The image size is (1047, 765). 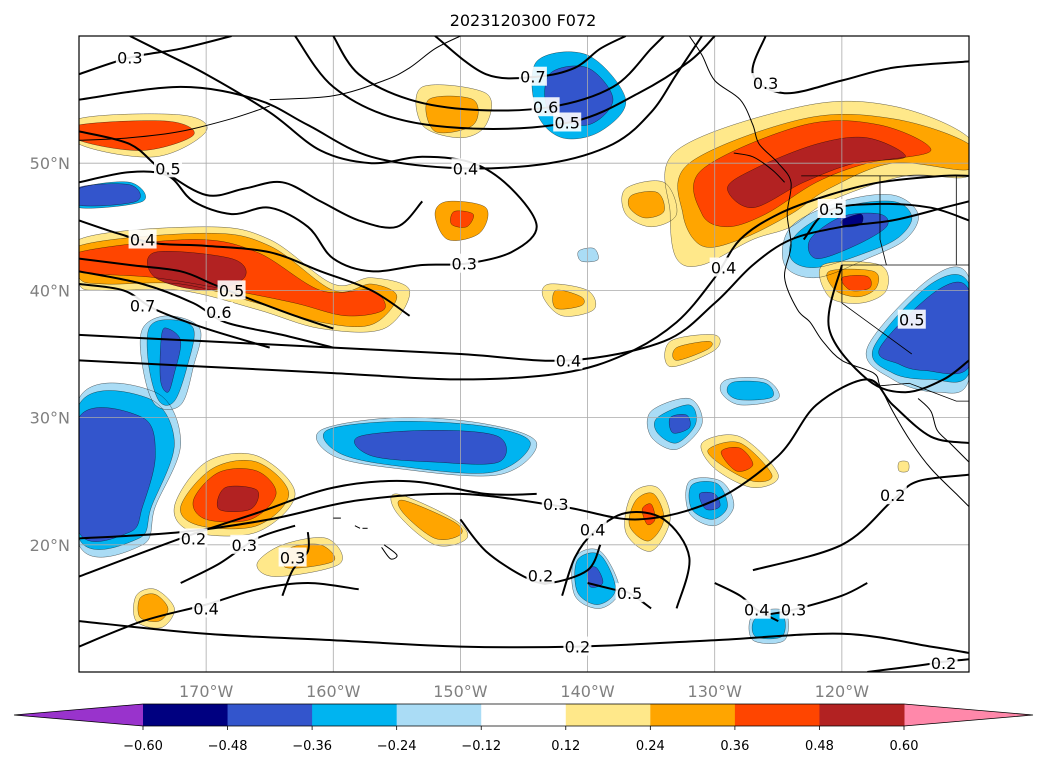 I want to click on lat-tick-label-1: 40°N, so click(x=50, y=290).